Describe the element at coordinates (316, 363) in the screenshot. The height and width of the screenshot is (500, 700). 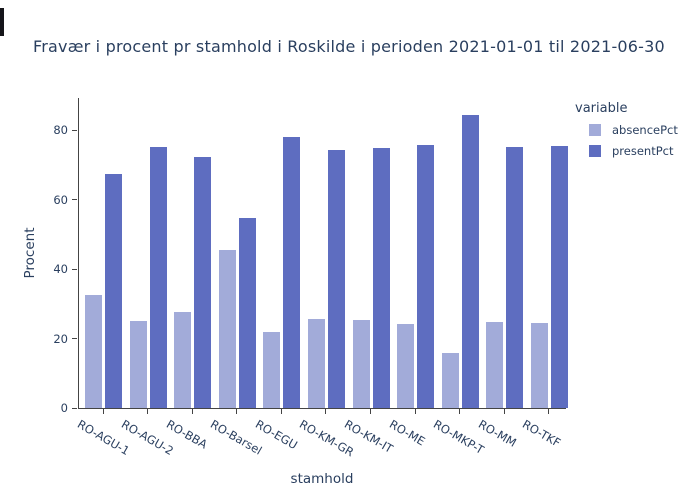
I see `bar-absencePct-RO-KM-GR` at that location.